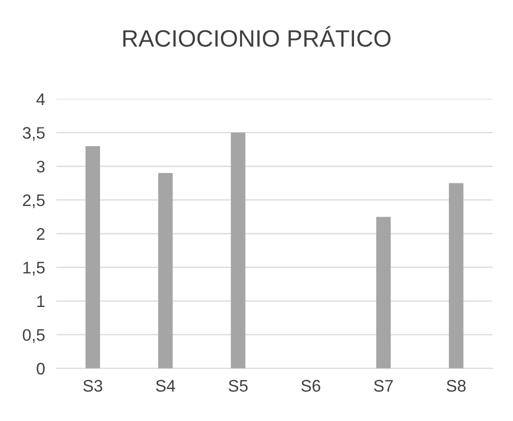 Image resolution: width=513 pixels, height=421 pixels. What do you see at coordinates (34, 269) in the screenshot?
I see `y-tick-label: 1,5` at bounding box center [34, 269].